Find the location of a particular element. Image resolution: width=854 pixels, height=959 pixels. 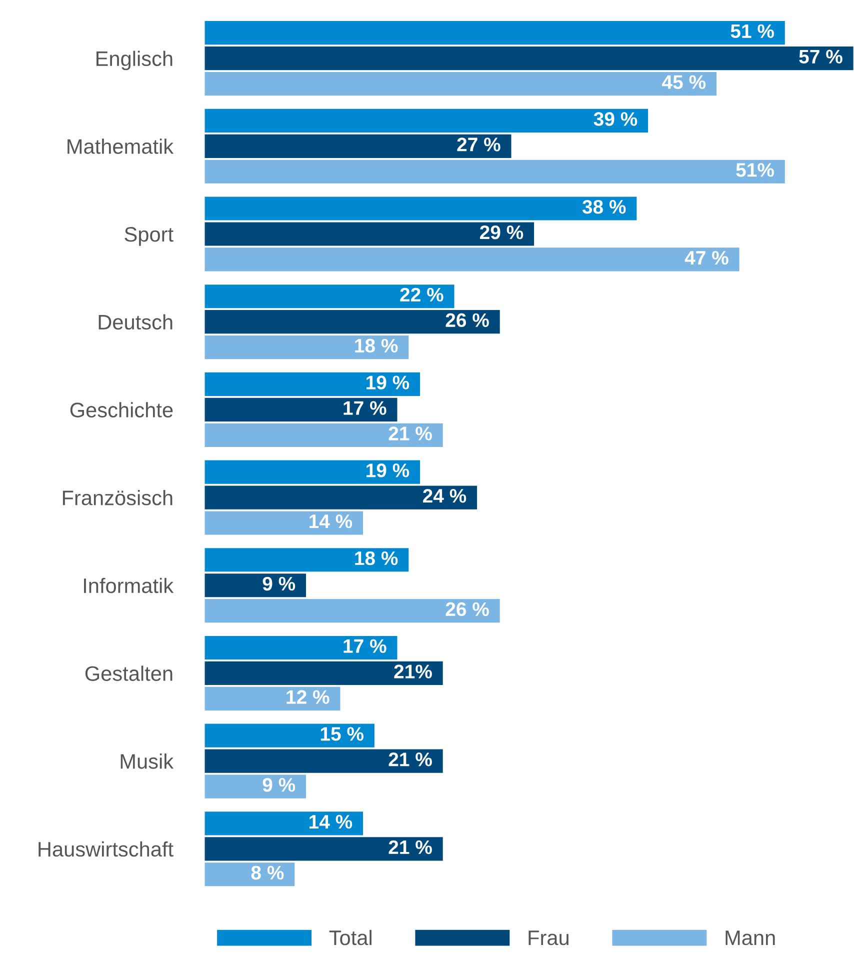

data-label: 27 % is located at coordinates (478, 145).